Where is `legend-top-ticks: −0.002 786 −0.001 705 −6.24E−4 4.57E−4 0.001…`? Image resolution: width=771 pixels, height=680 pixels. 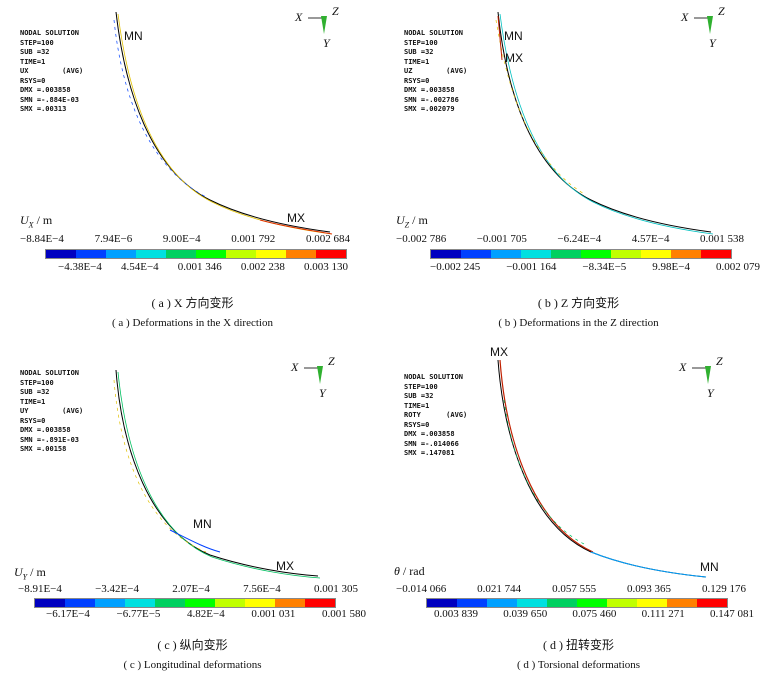 legend-top-ticks: −0.002 786 −0.001 705 −6.24E−4 4.57E−4 0.001… is located at coordinates (570, 239).